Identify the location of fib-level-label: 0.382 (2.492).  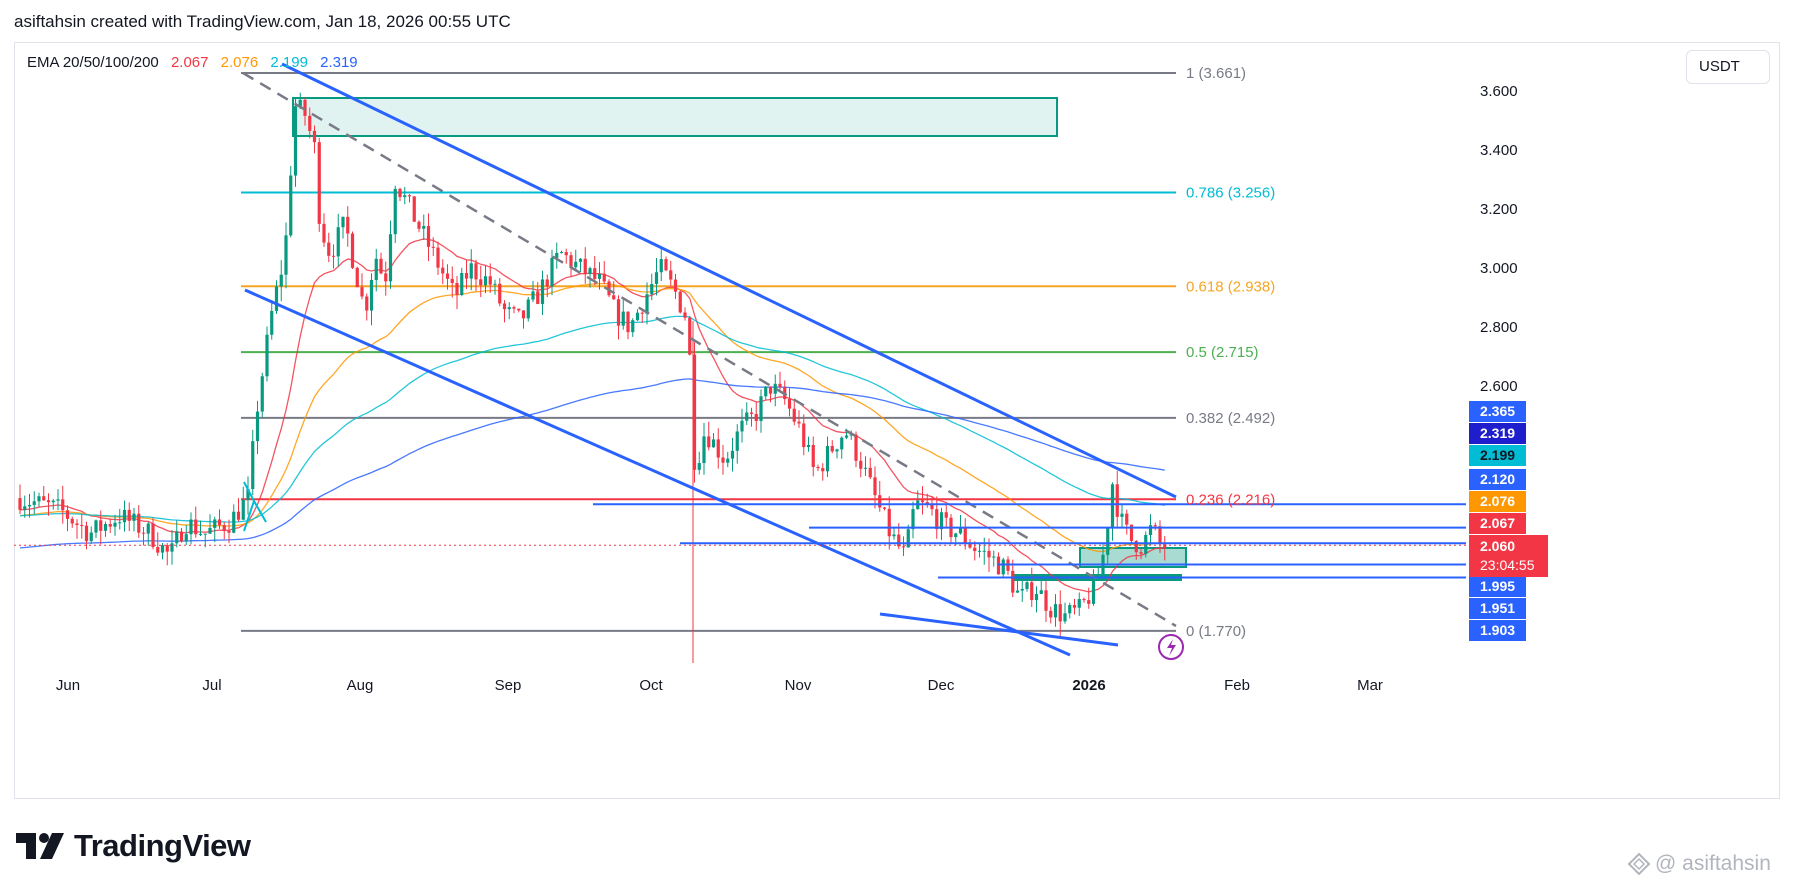
(1230, 418).